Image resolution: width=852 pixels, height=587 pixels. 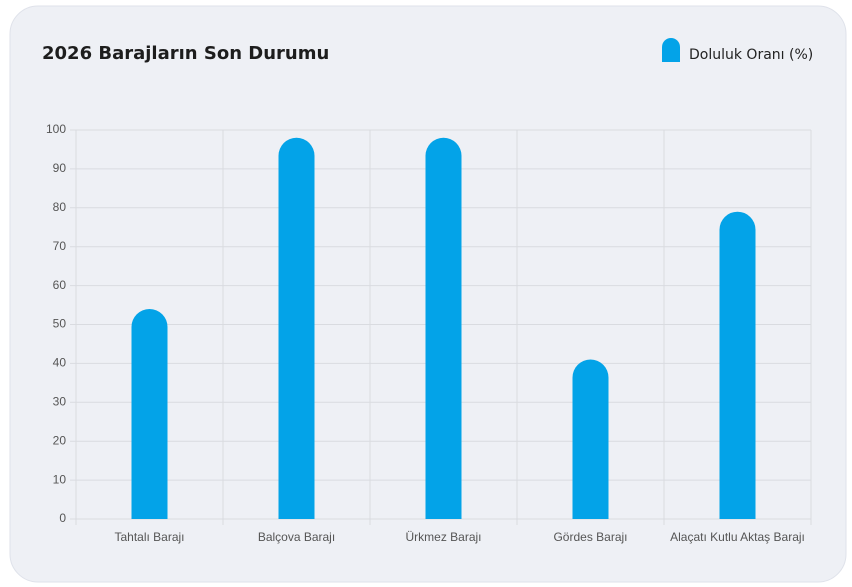 I want to click on y-tick-label: 90, so click(x=60, y=168).